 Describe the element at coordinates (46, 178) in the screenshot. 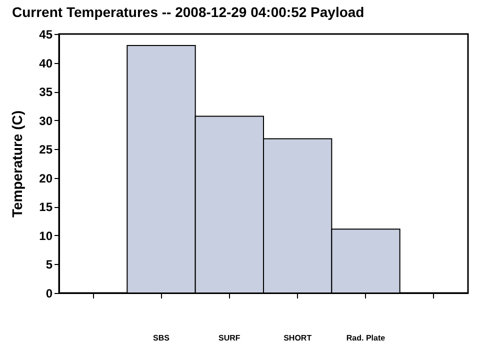

I see `y-tick-label: 20` at that location.